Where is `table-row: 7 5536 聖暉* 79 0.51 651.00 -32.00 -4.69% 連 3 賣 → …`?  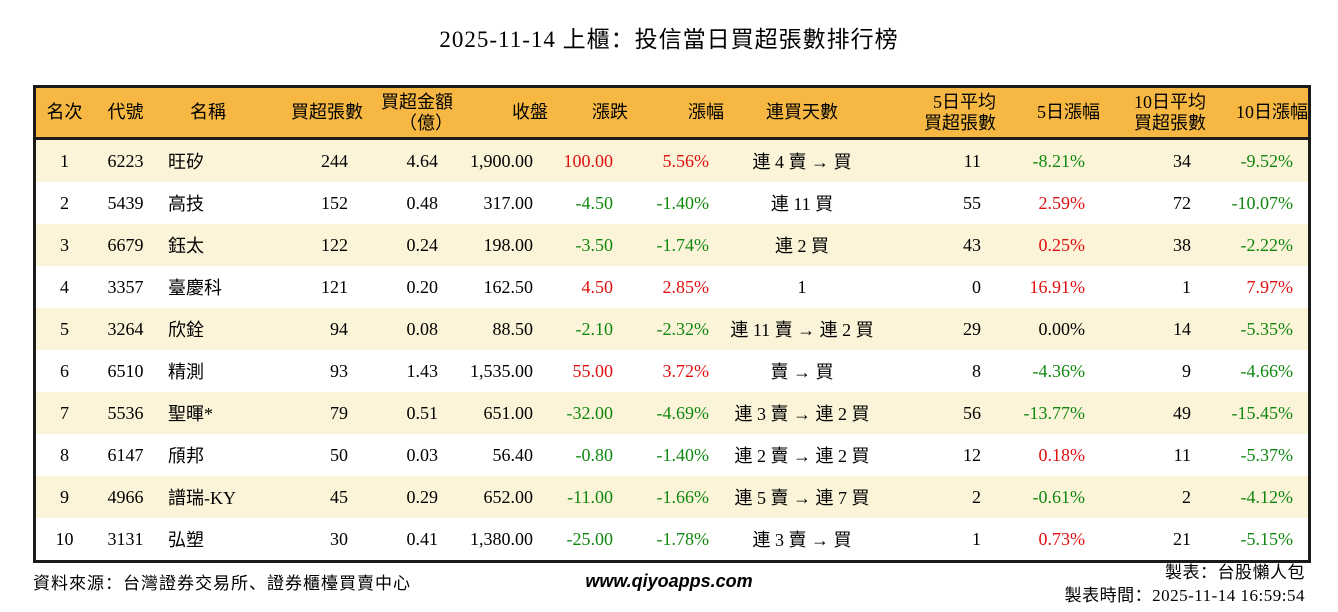
table-row: 7 5536 聖暉* 79 0.51 651.00 -32.00 -4.69% 連 3 賣 → … is located at coordinates (672, 413).